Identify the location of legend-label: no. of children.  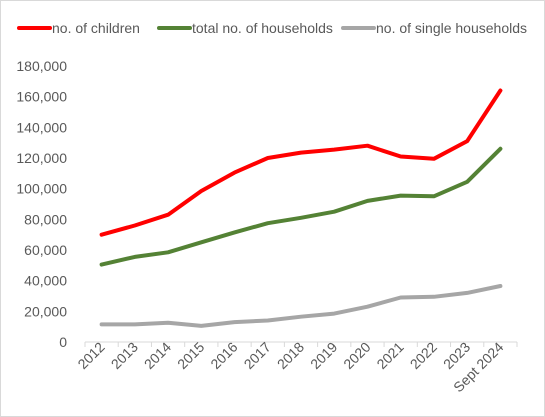
(96, 28).